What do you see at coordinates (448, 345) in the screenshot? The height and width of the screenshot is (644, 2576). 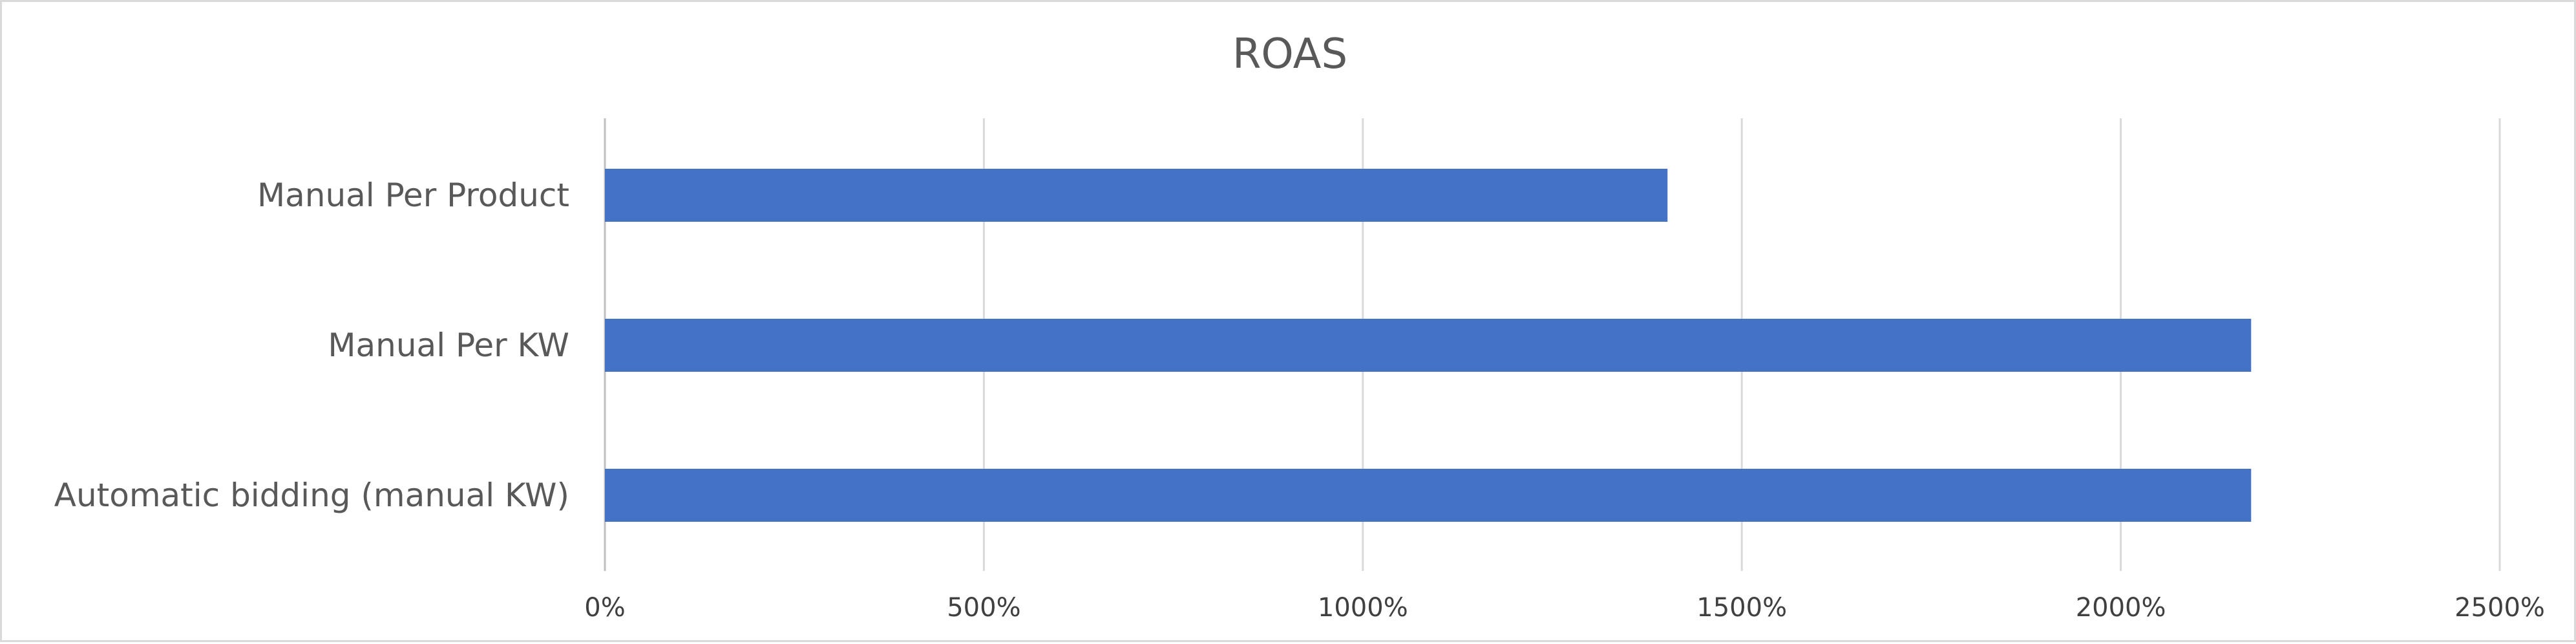 I see `category-label: Manual Per KW` at bounding box center [448, 345].